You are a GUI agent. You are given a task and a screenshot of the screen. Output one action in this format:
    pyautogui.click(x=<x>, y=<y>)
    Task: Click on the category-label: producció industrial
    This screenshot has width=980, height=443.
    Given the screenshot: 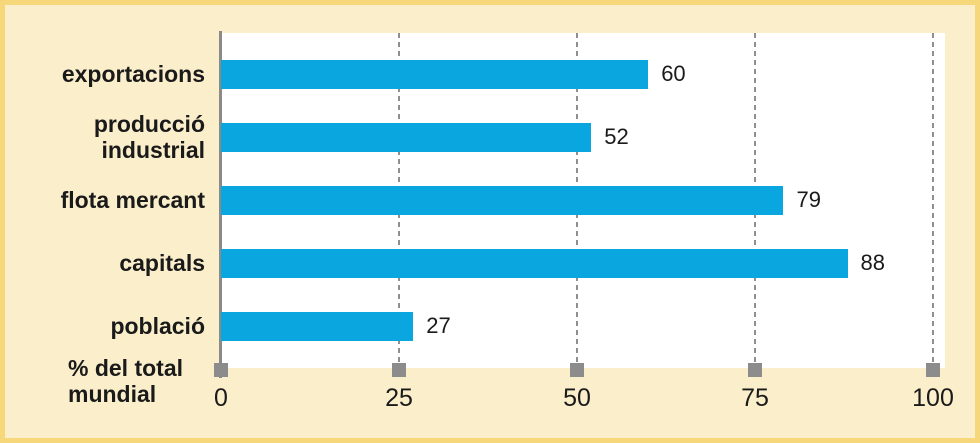 What is the action you would take?
    pyautogui.click(x=105, y=137)
    